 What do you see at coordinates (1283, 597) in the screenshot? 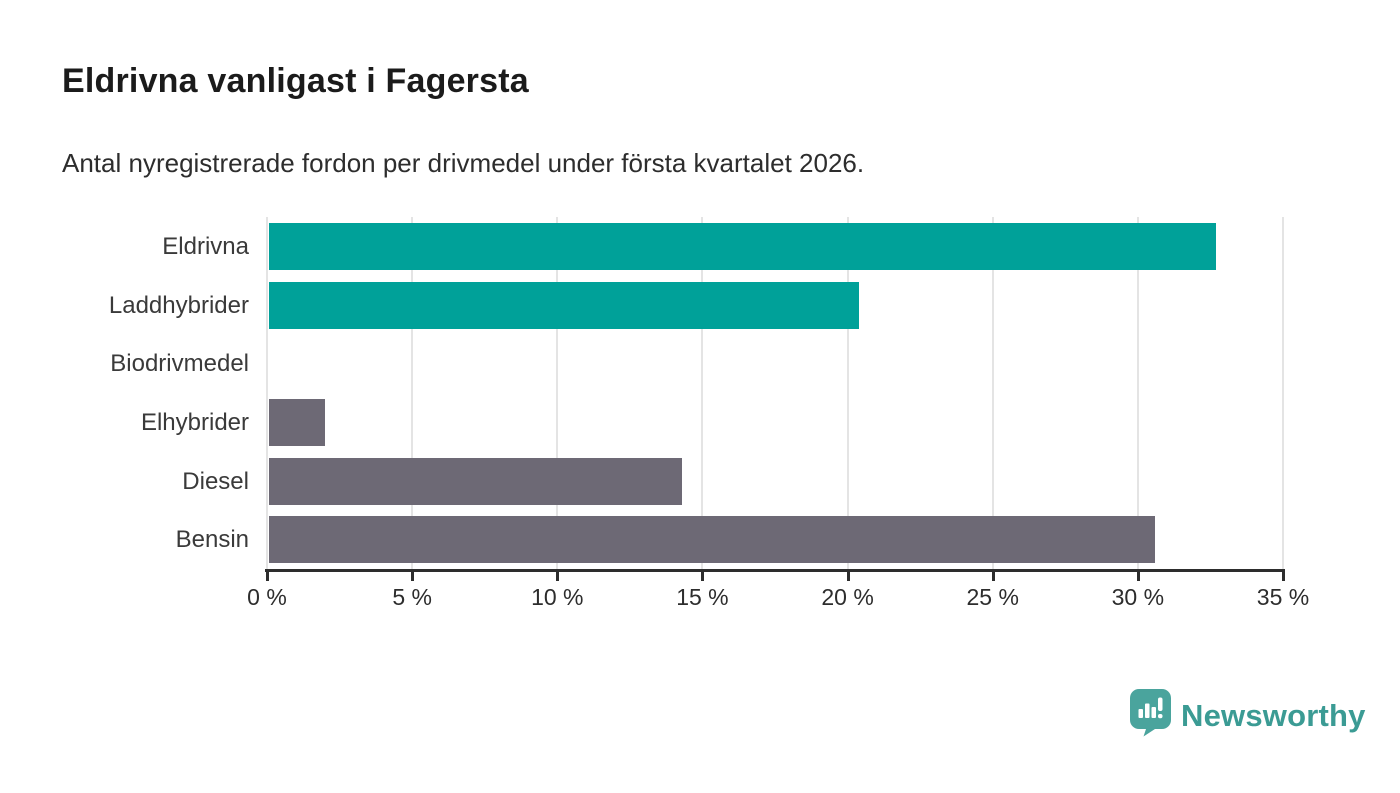
I see `x-tick-label-35: 35 %` at bounding box center [1283, 597].